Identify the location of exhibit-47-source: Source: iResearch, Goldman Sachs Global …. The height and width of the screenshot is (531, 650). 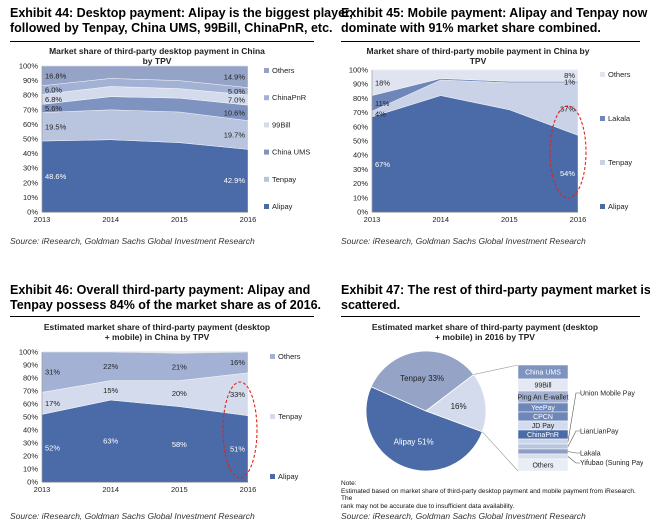
(463, 516).